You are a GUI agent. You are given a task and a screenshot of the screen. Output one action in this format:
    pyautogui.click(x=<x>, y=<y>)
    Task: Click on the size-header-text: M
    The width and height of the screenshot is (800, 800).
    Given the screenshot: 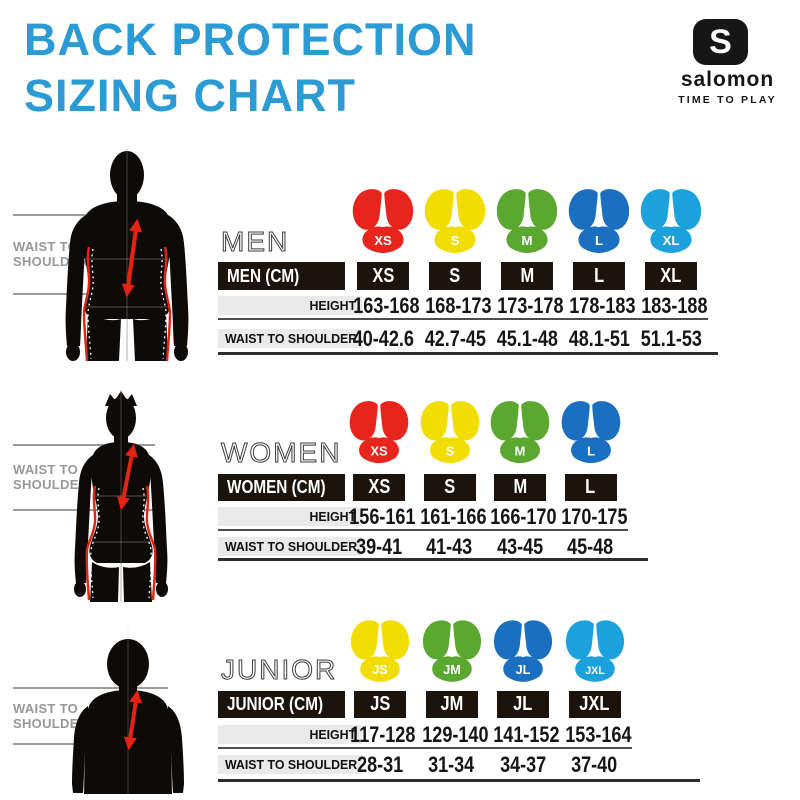 What is the action you would take?
    pyautogui.click(x=527, y=276)
    